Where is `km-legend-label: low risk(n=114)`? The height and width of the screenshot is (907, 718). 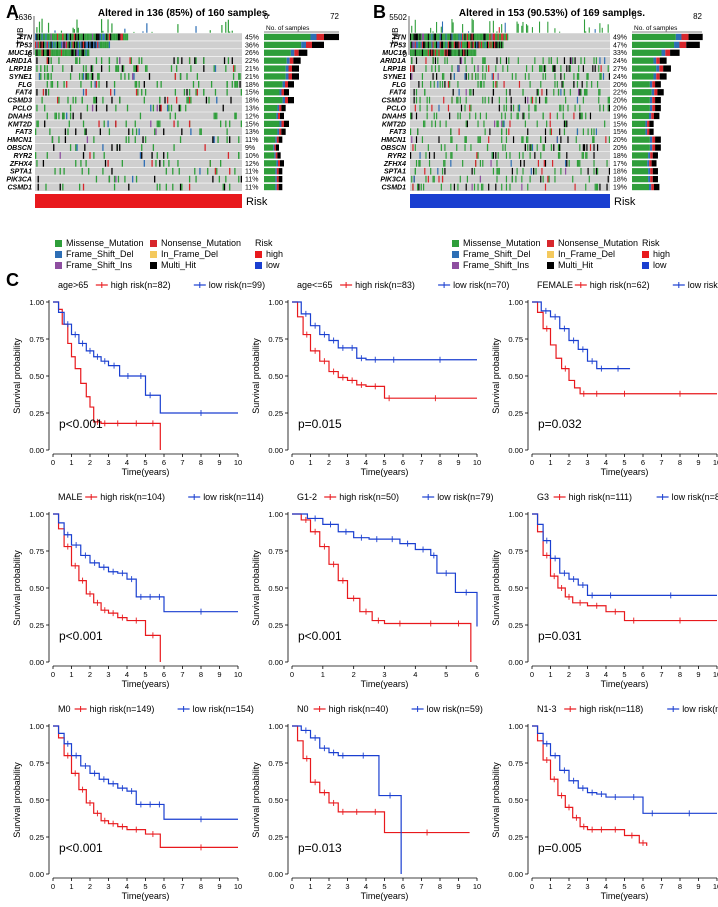 km-legend-label: low risk(n=114) is located at coordinates (233, 497).